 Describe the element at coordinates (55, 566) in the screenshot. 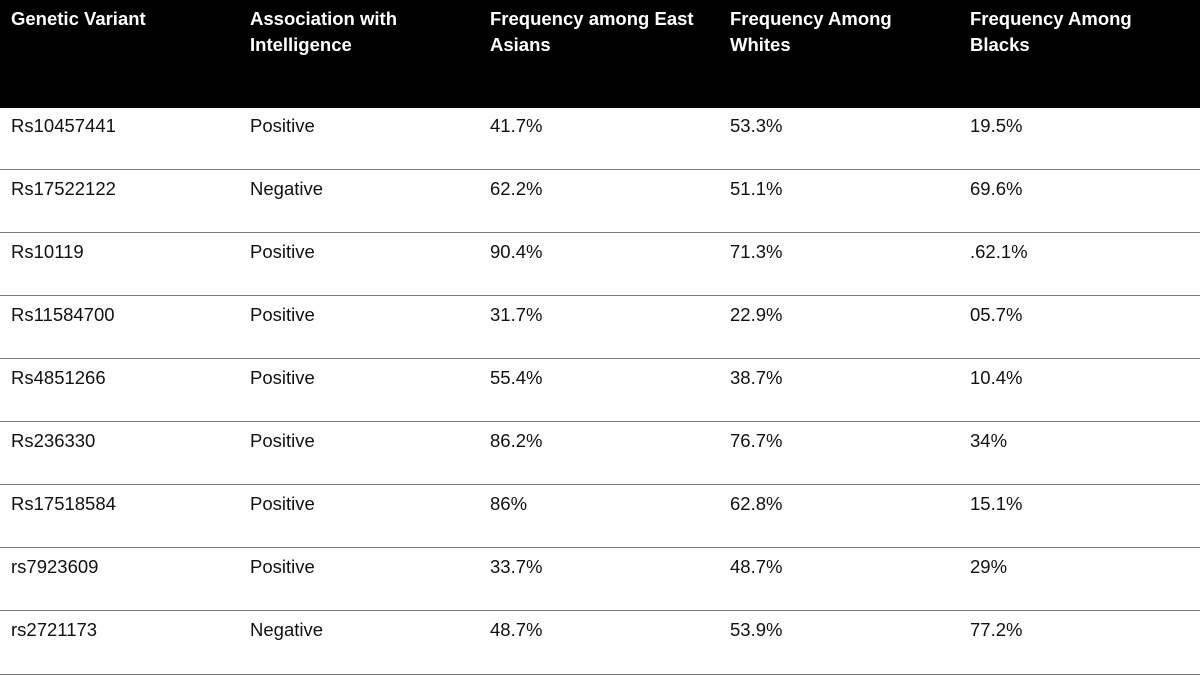

I see `cell-genetic-variant: rs7923609` at that location.